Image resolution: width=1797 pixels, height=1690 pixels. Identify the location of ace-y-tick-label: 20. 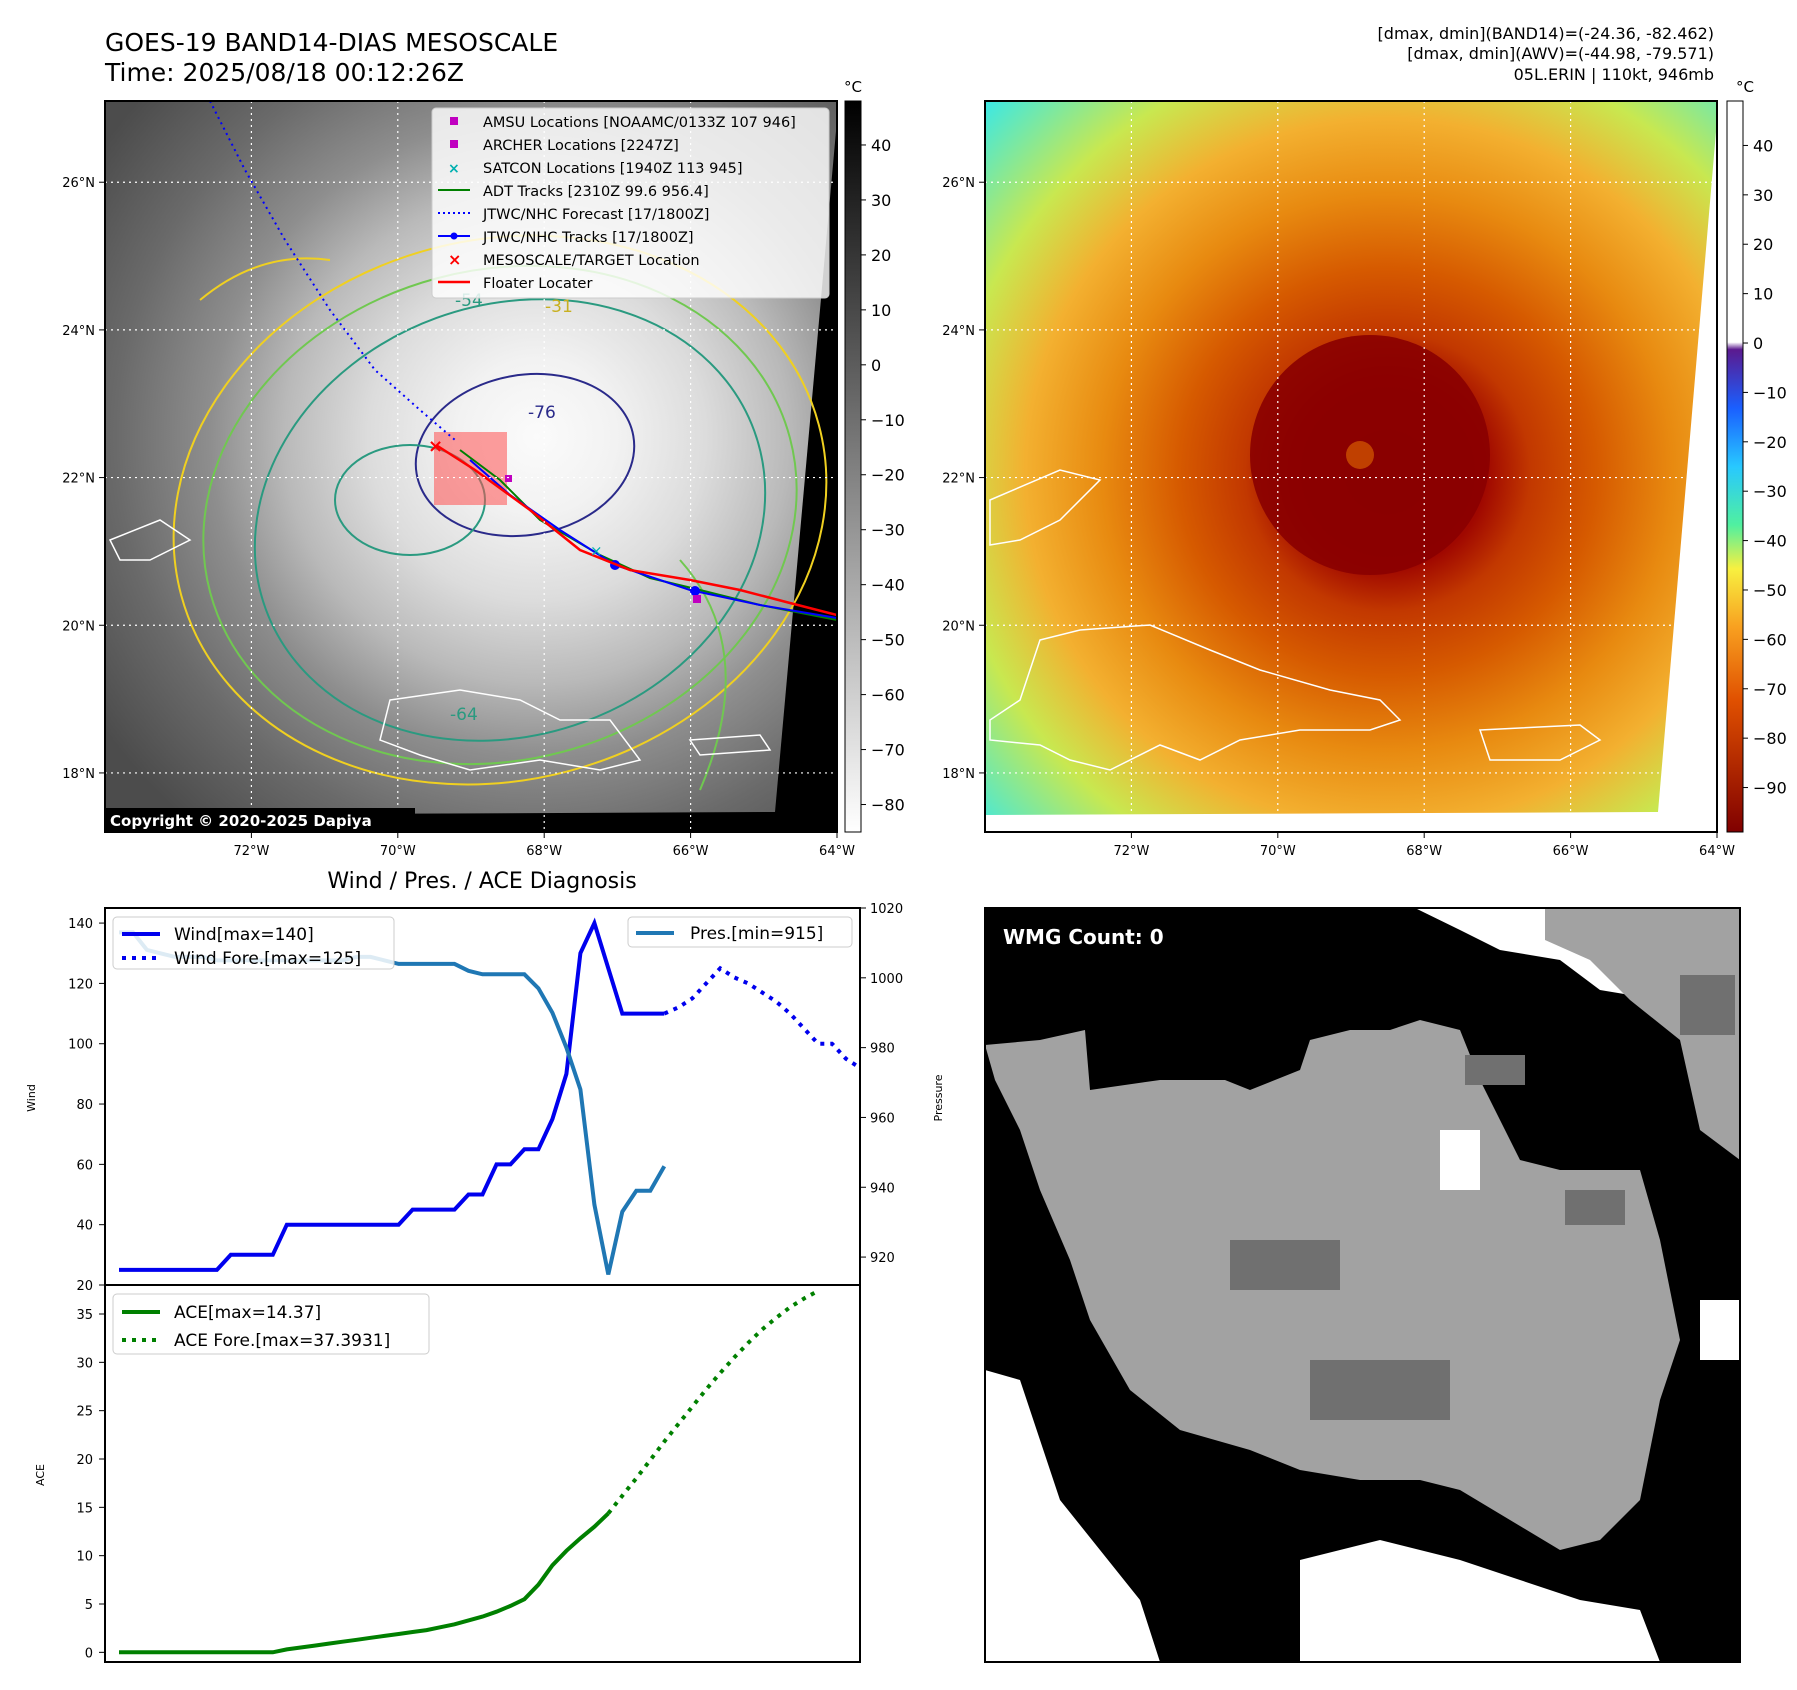
(84, 1460).